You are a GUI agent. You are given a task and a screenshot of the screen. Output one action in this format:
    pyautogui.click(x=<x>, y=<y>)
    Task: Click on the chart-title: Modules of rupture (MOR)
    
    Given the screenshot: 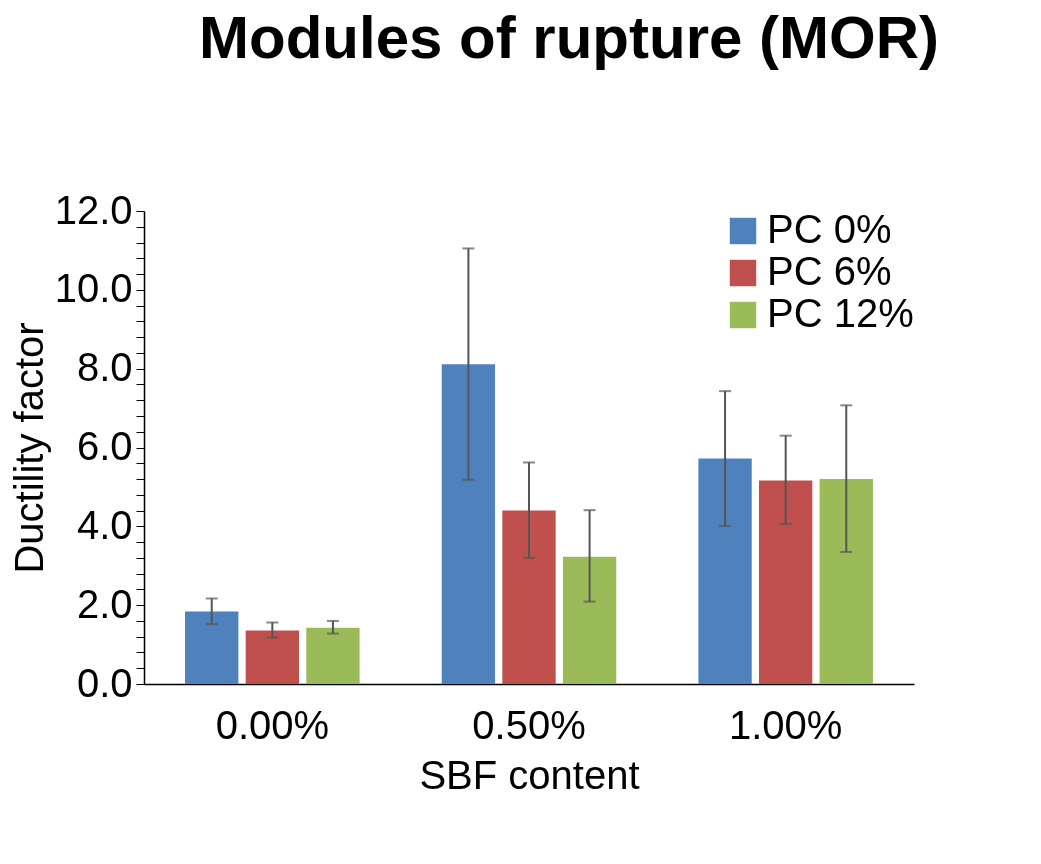 What is the action you would take?
    pyautogui.click(x=569, y=37)
    